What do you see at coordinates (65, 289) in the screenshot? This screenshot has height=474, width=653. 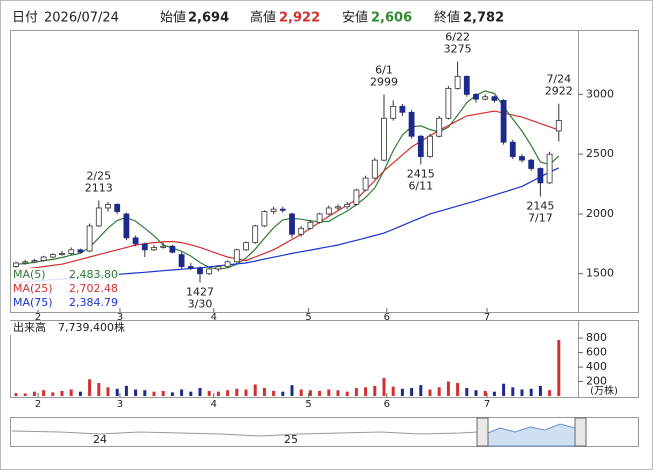 I see `legend-bg` at bounding box center [65, 289].